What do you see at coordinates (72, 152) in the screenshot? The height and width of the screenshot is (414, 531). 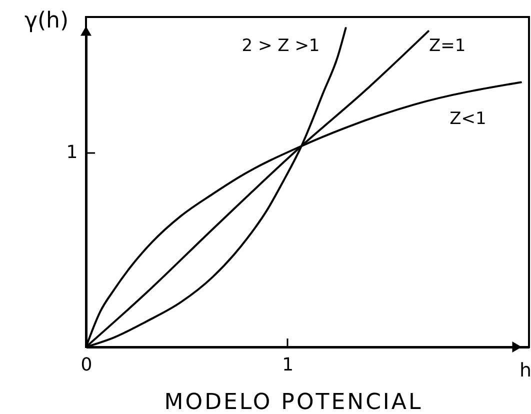 I see `text: 1` at bounding box center [72, 152].